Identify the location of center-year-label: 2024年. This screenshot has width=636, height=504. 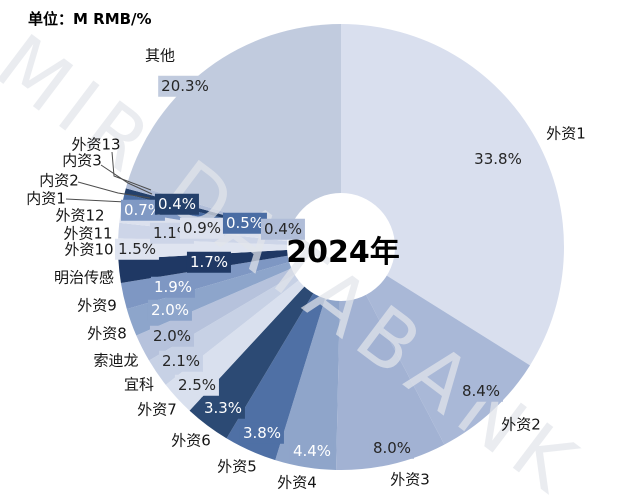
(343, 252).